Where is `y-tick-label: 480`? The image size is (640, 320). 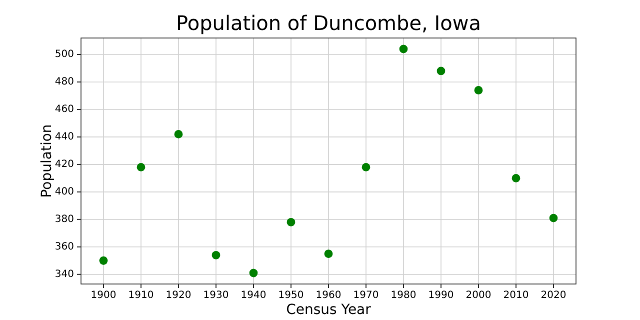
y-tick-label: 480 is located at coordinates (64, 82).